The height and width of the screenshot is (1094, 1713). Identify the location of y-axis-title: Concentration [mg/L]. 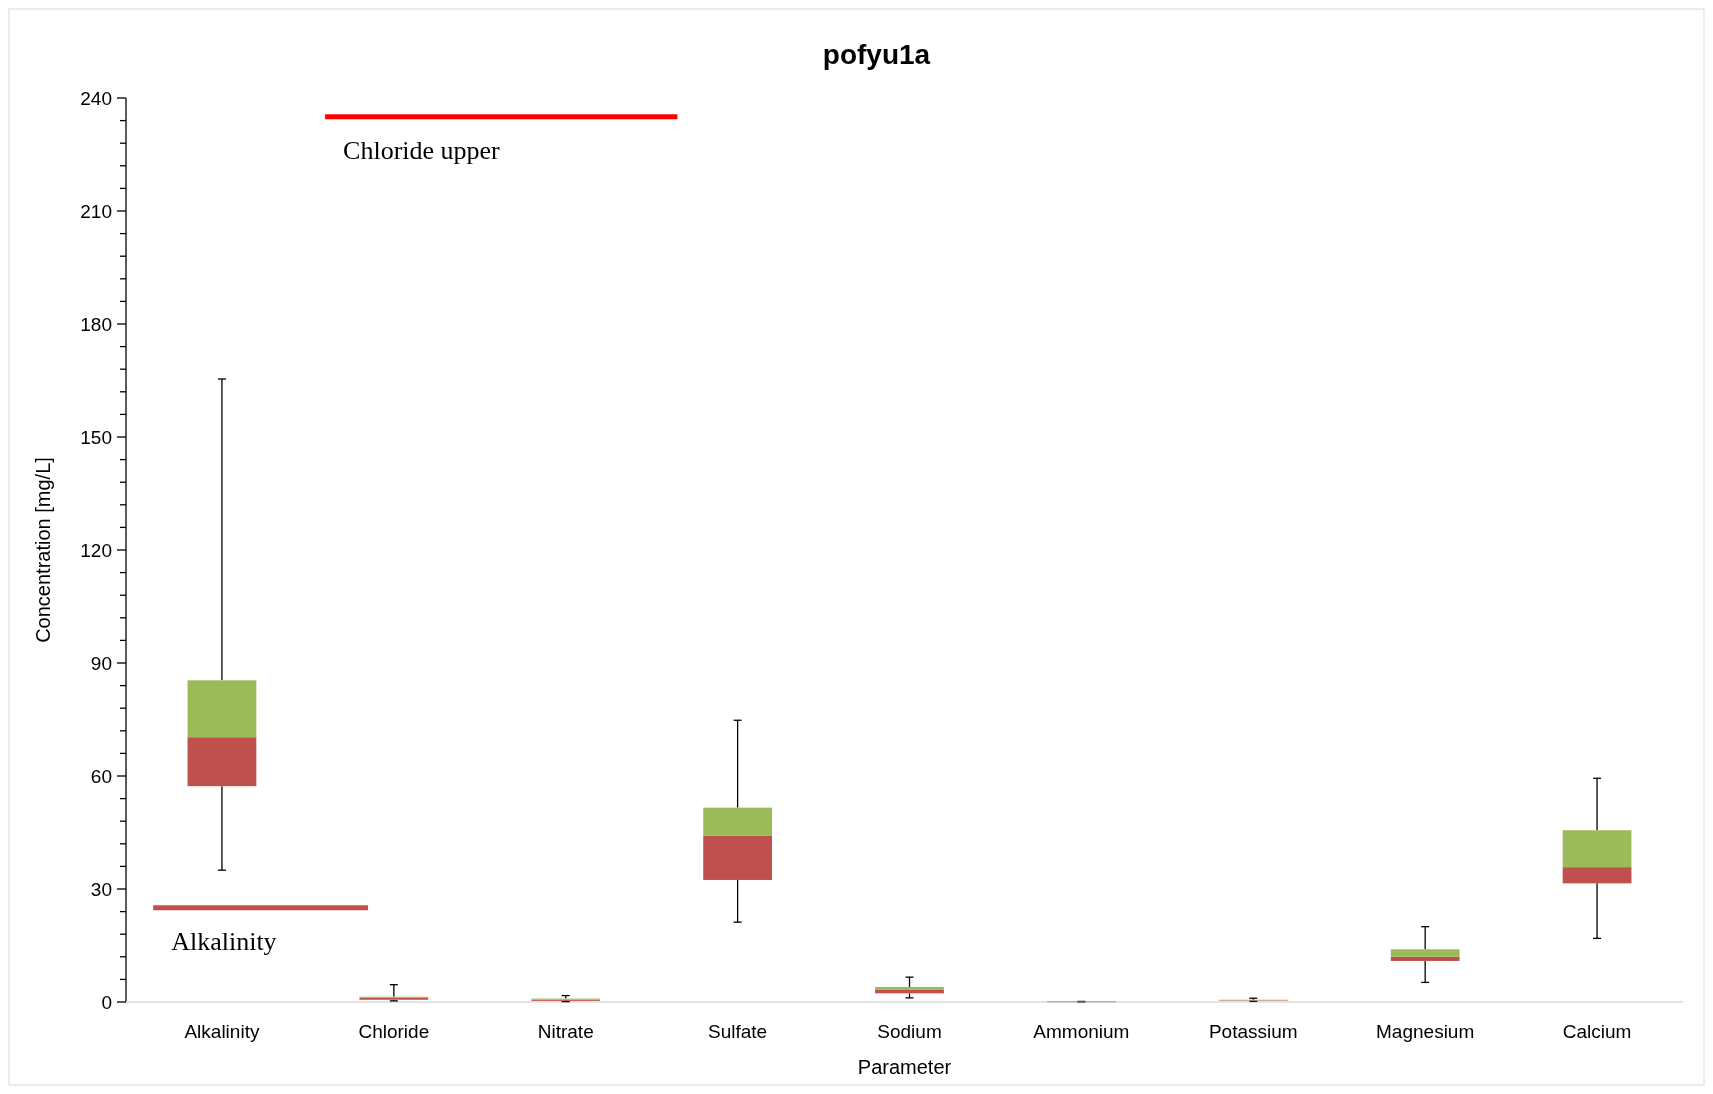
(43, 550).